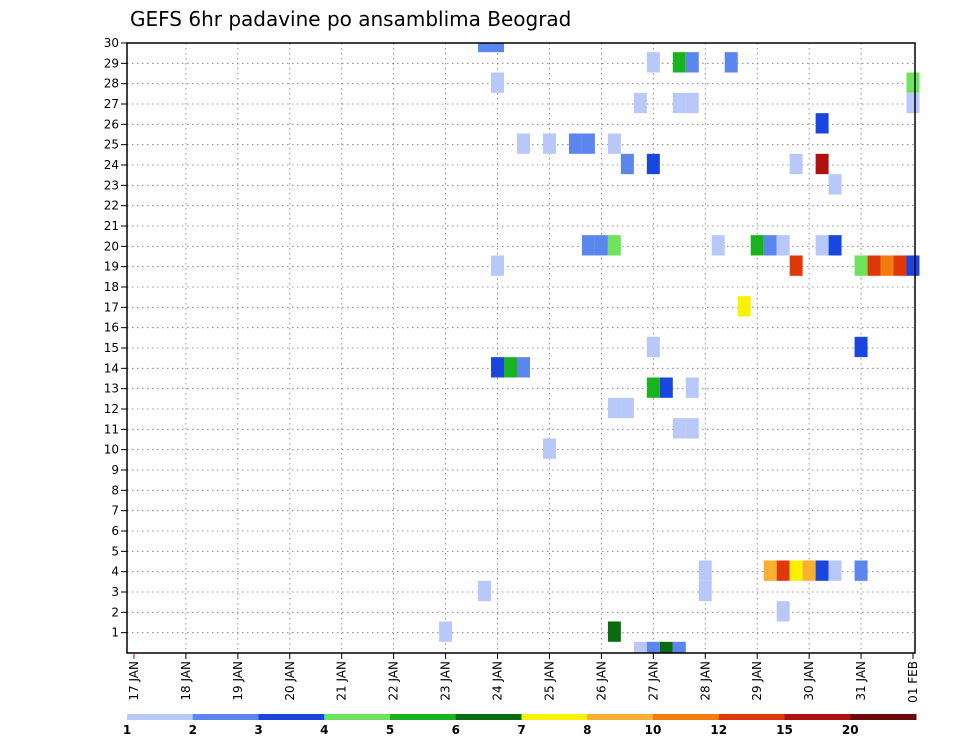 The height and width of the screenshot is (742, 960). Describe the element at coordinates (115, 592) in the screenshot. I see `y-tick-label: 3` at that location.